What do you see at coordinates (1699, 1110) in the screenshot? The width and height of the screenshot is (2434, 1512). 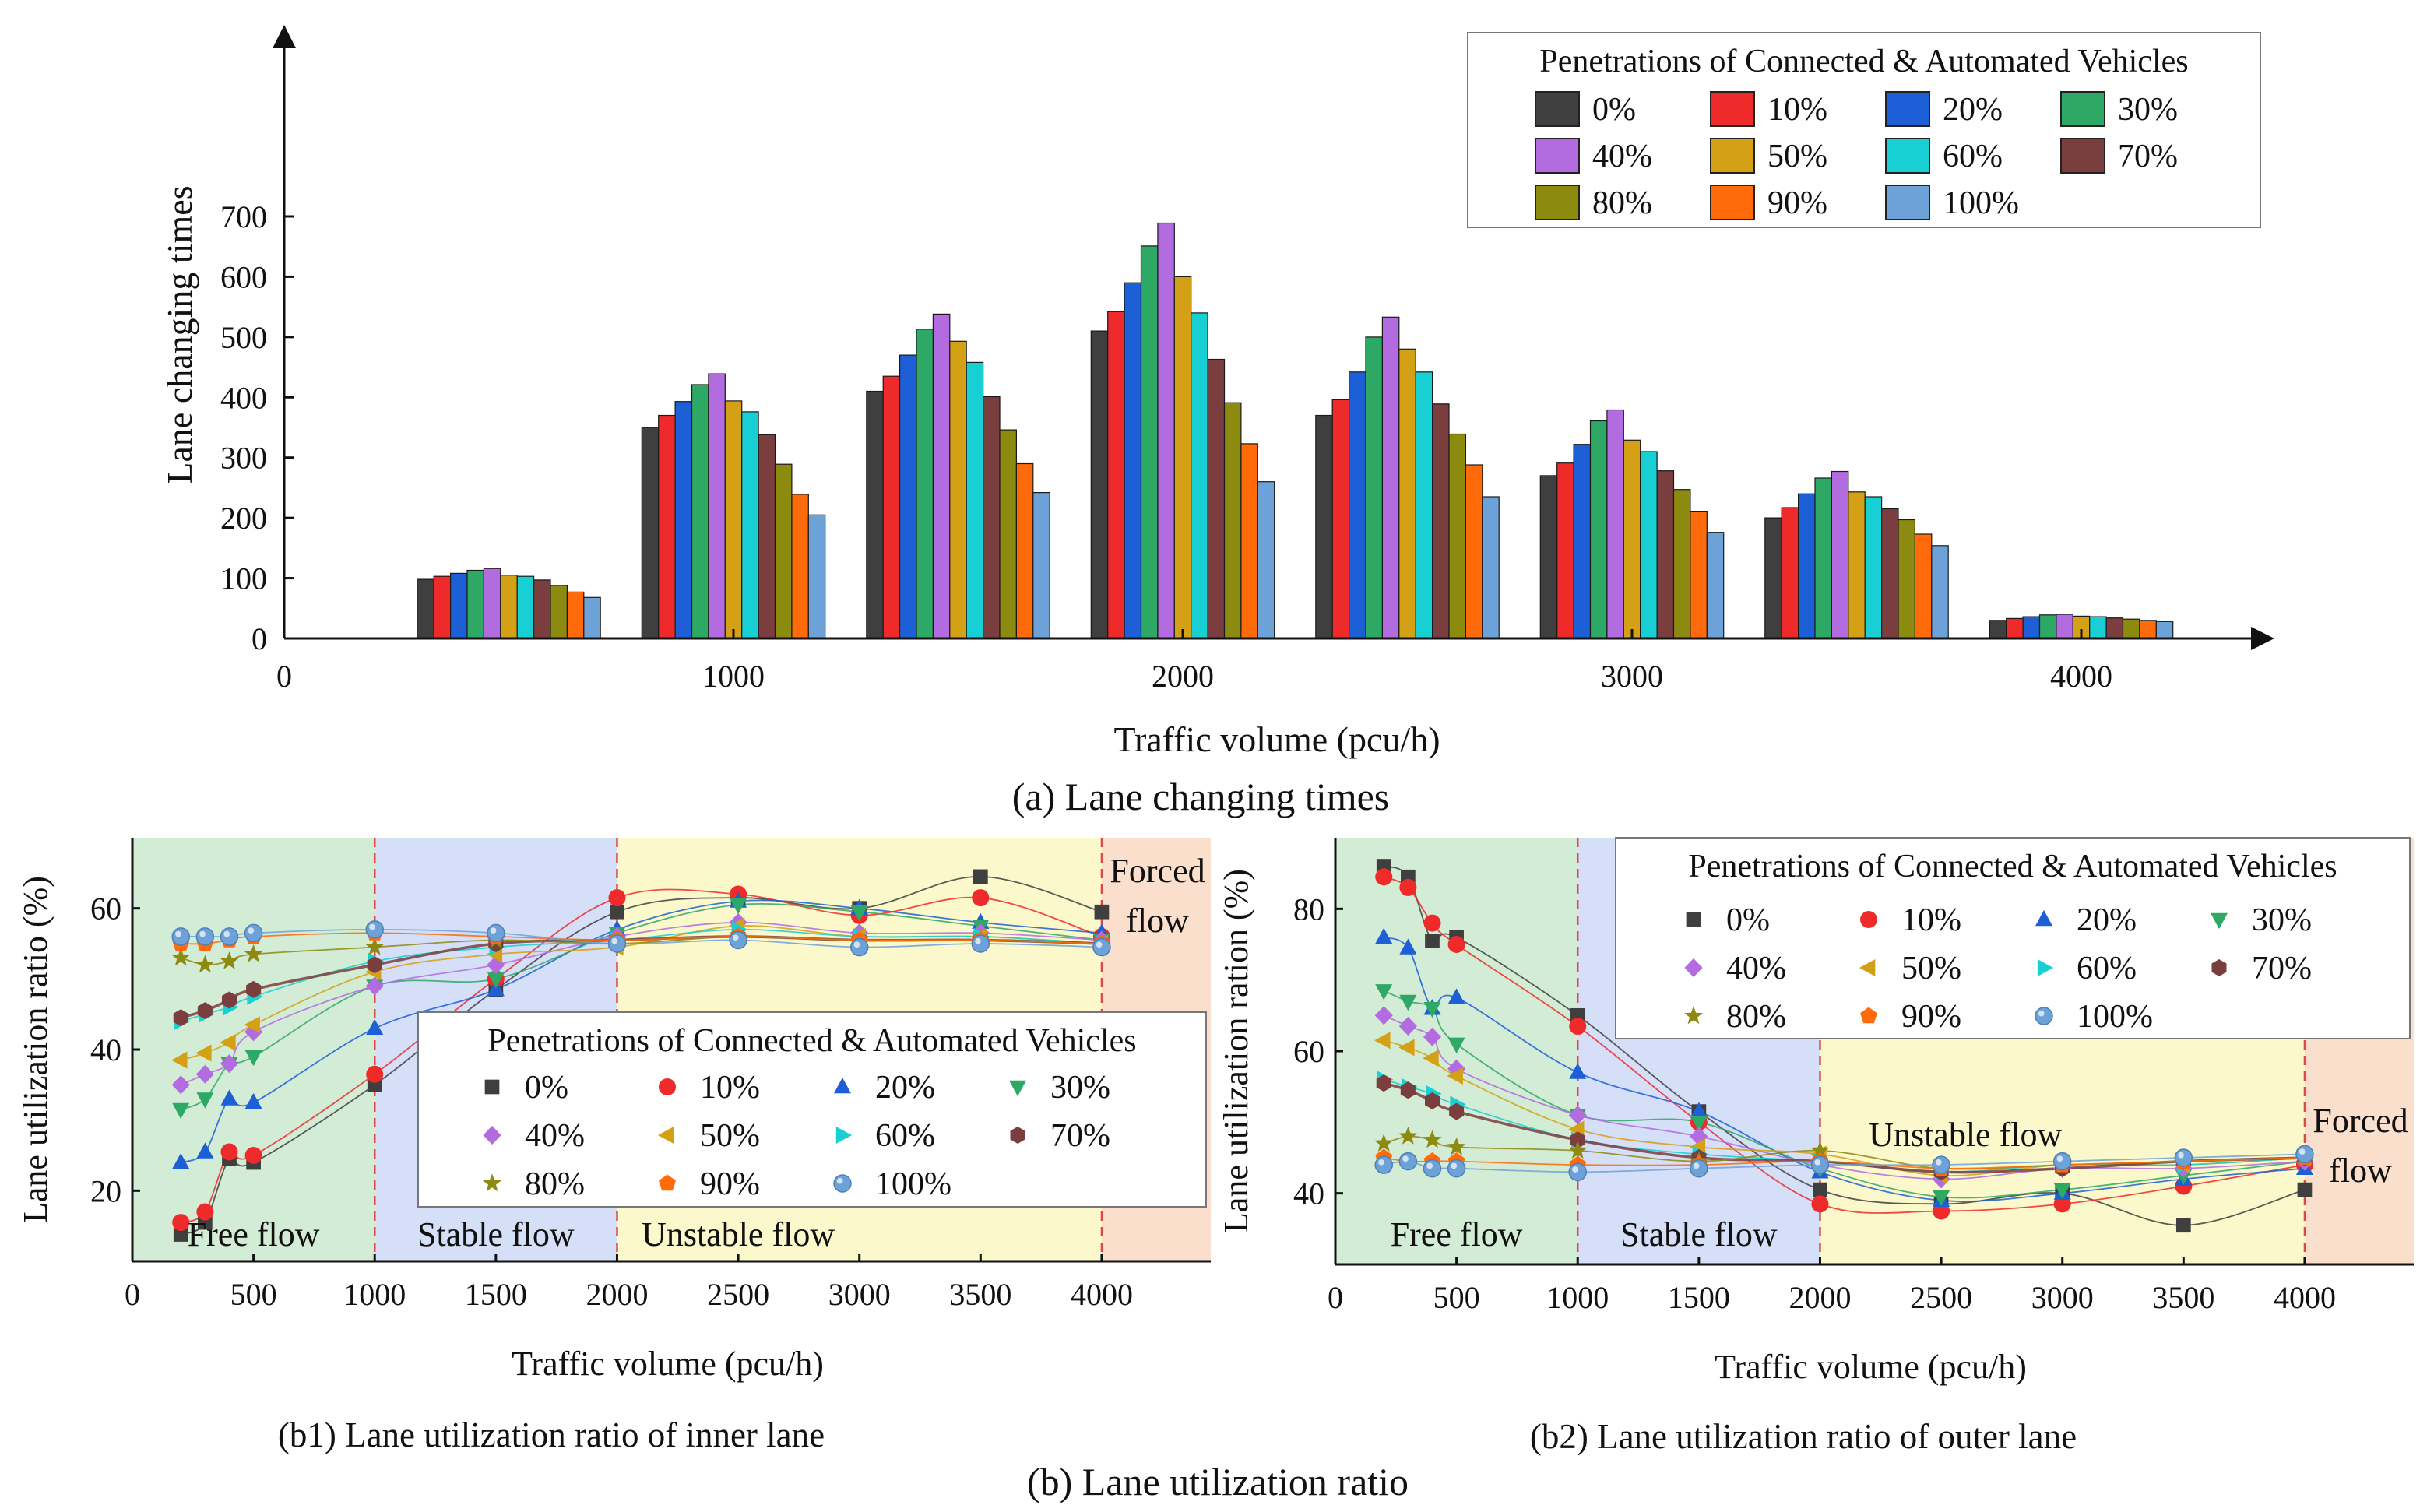 I see `b2-point-20%-1500` at bounding box center [1699, 1110].